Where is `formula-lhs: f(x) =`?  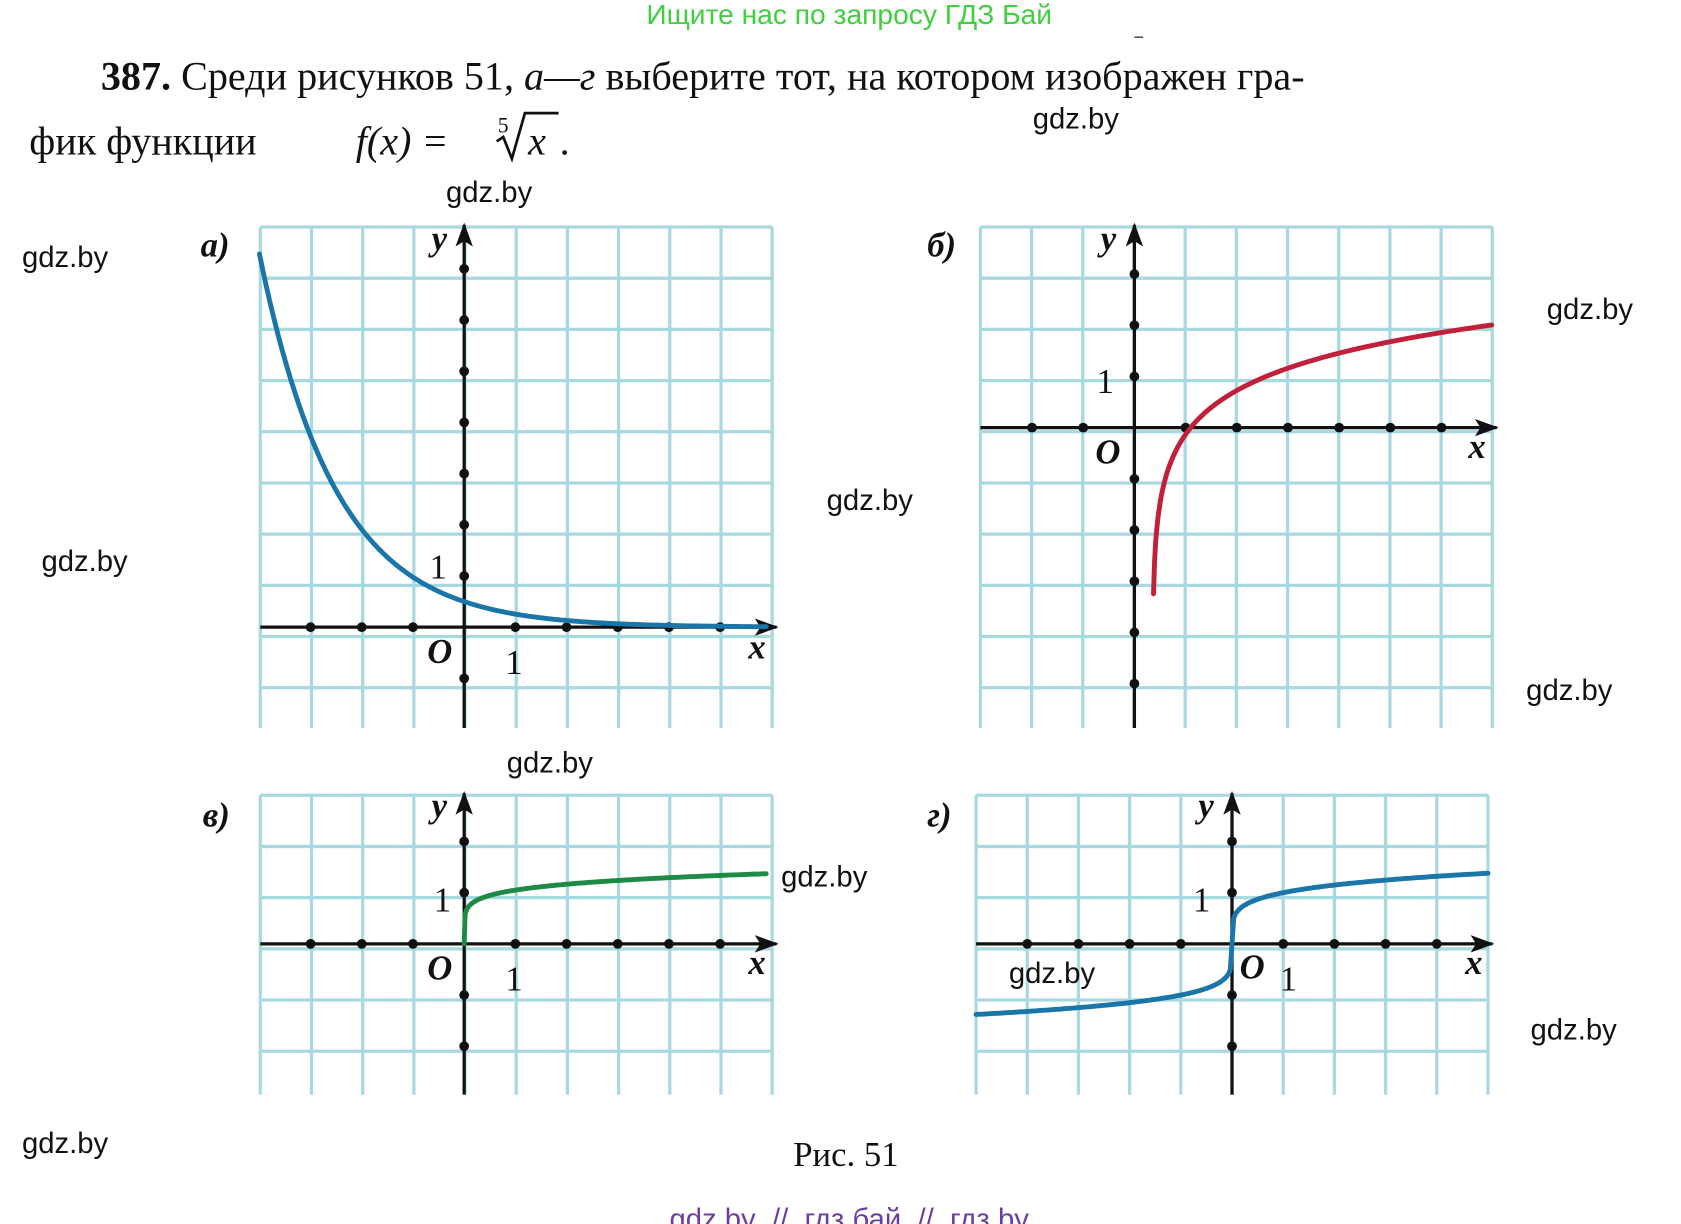
formula-lhs: f(x) = is located at coordinates (402, 140).